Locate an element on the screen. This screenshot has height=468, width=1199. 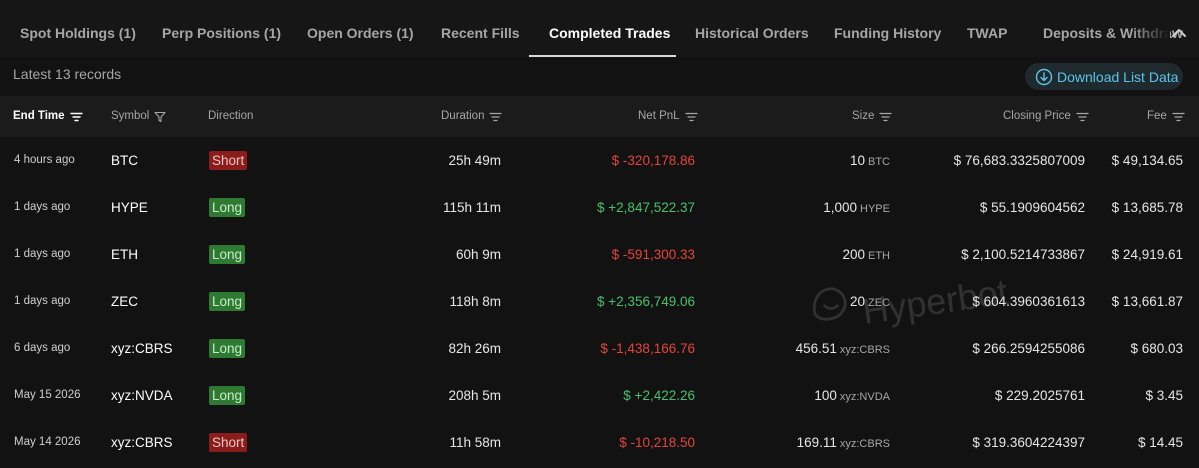
col-duration: Duration is located at coordinates (472, 116).